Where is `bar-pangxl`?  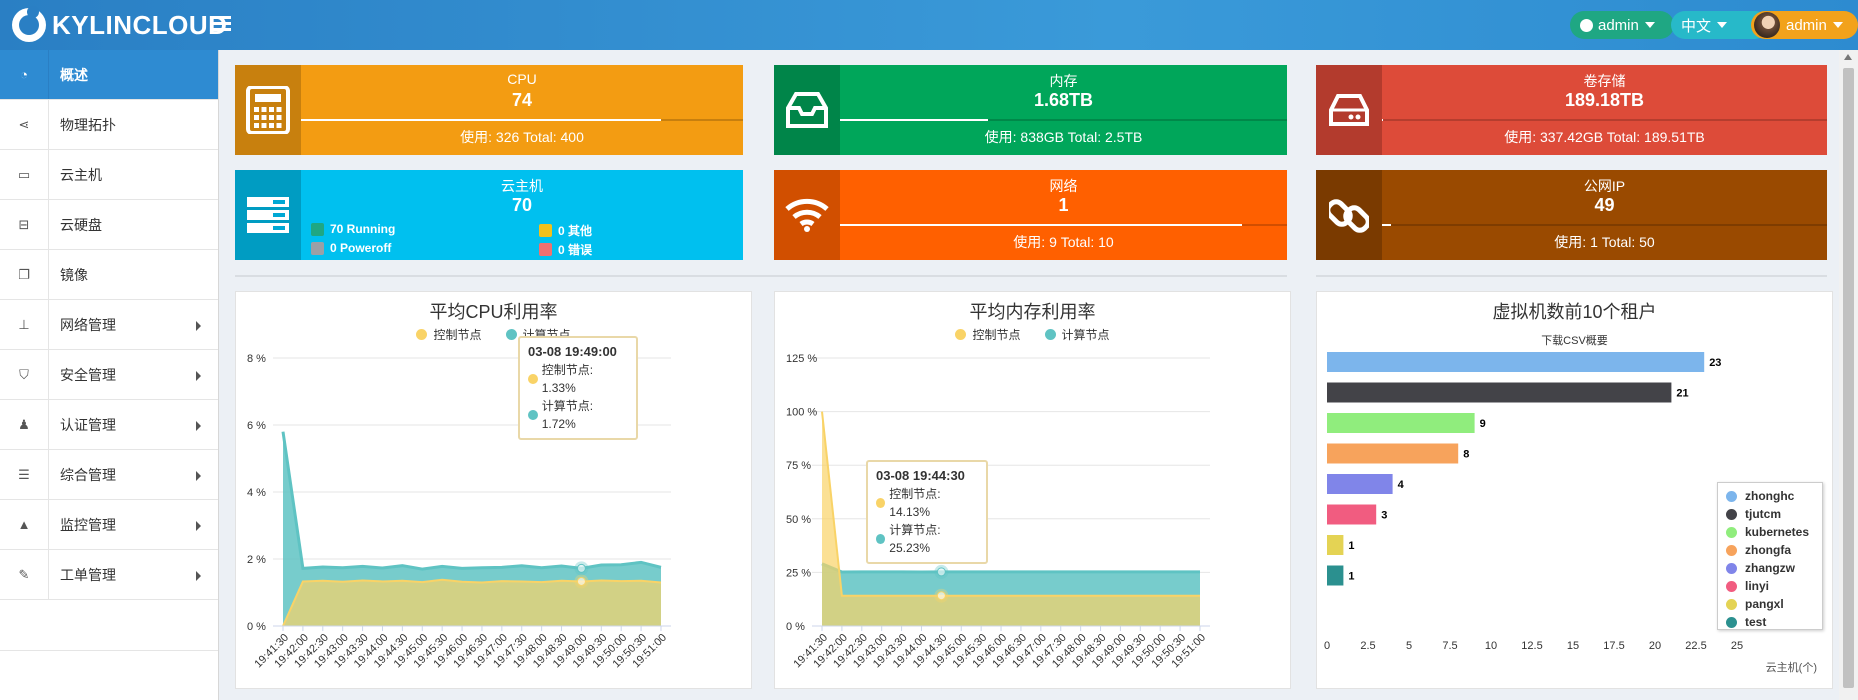 bar-pangxl is located at coordinates (1335, 545).